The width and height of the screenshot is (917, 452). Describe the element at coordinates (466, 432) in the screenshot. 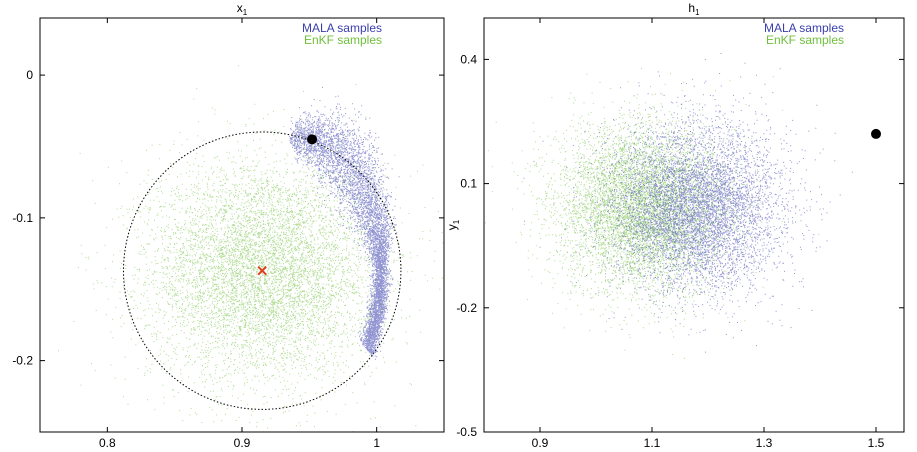

I see `y-tick-label: -0.5` at that location.